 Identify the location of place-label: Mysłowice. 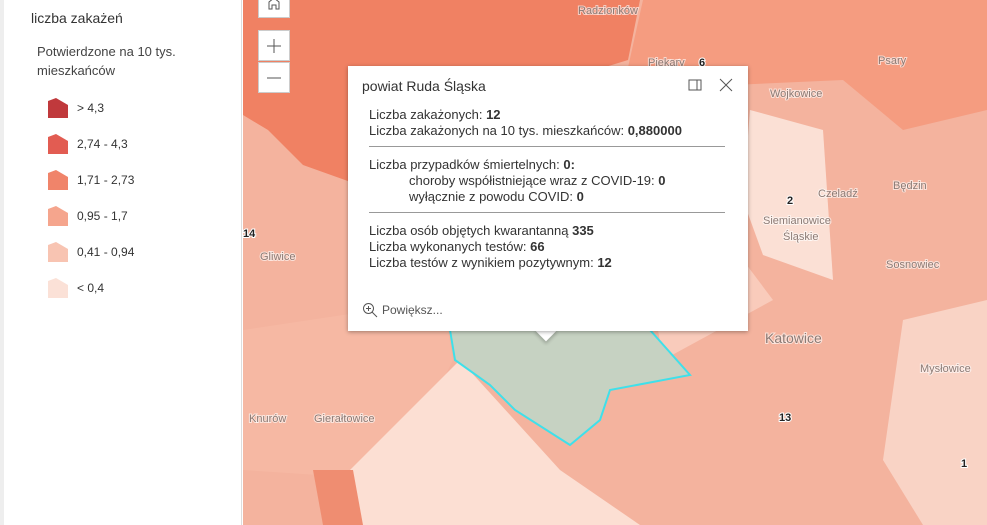
(945, 369).